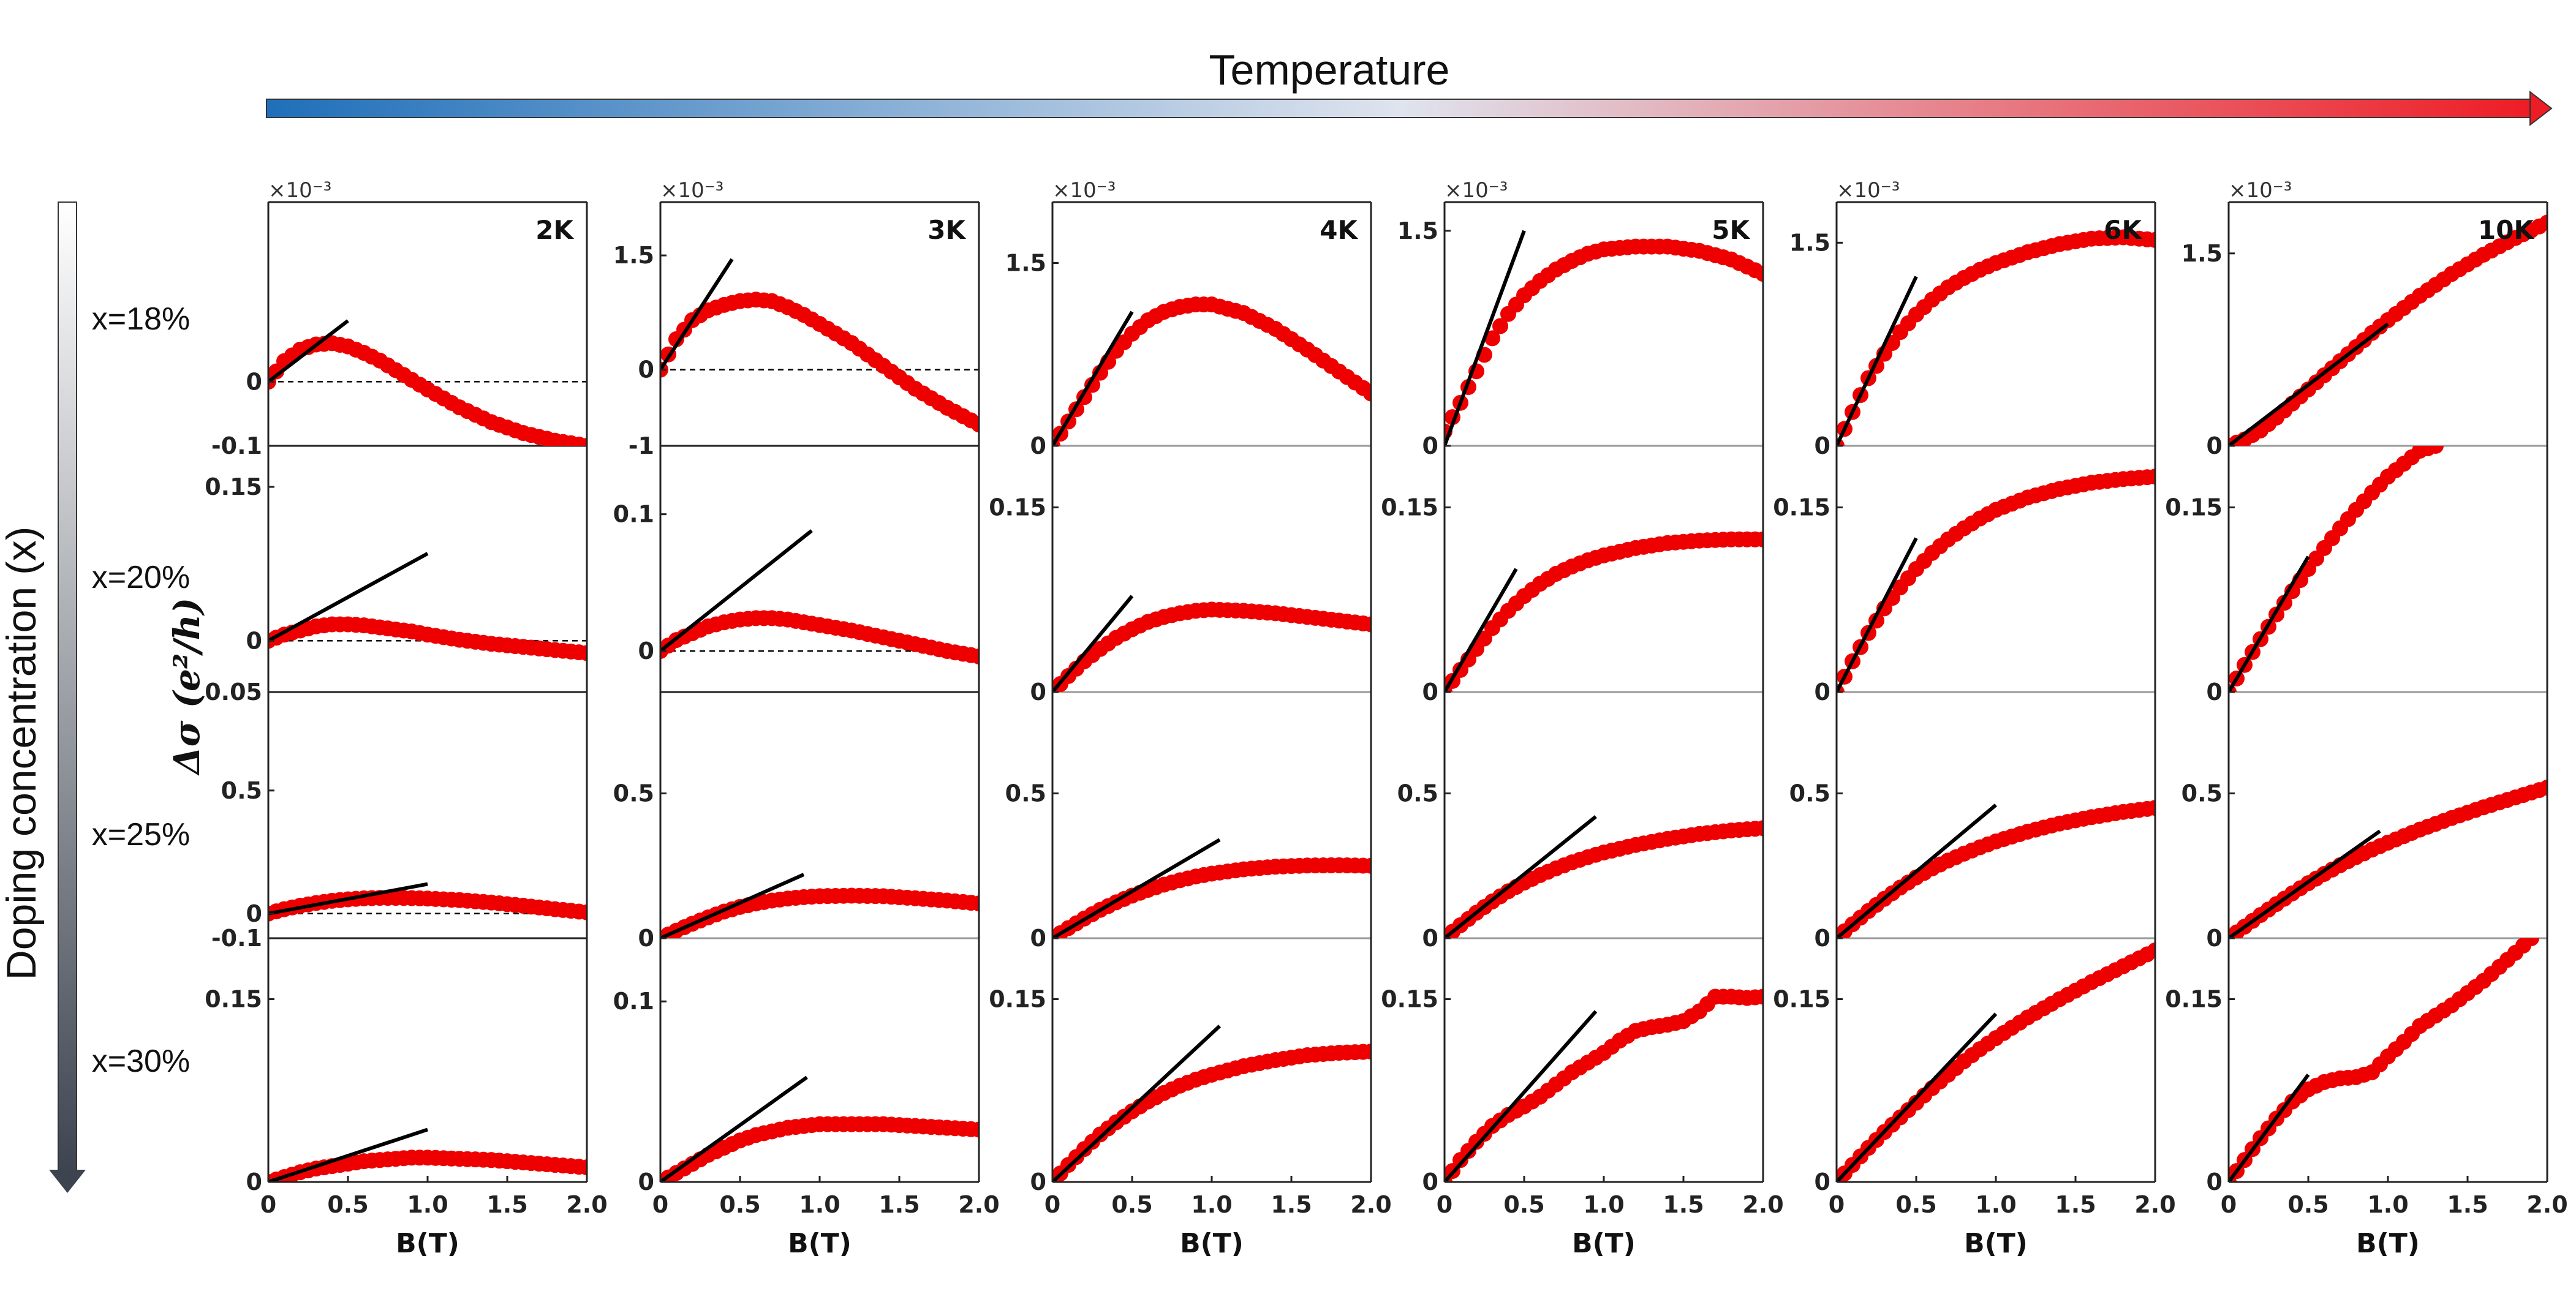 This screenshot has width=2576, height=1302. Describe the element at coordinates (347, 1204) in the screenshot. I see `x-tick-label: 0.5` at that location.